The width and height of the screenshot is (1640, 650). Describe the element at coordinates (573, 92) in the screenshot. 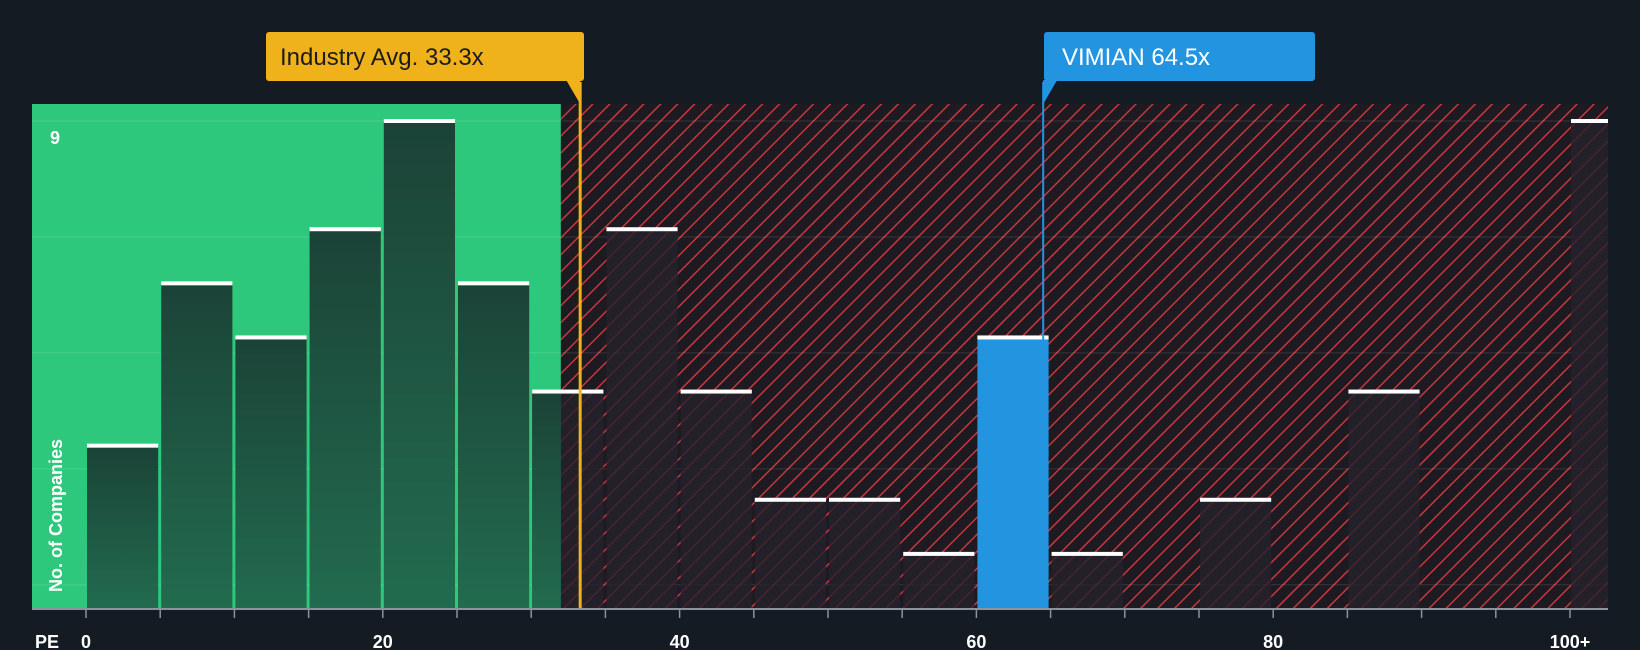

I see `industry-avg-pointer` at that location.